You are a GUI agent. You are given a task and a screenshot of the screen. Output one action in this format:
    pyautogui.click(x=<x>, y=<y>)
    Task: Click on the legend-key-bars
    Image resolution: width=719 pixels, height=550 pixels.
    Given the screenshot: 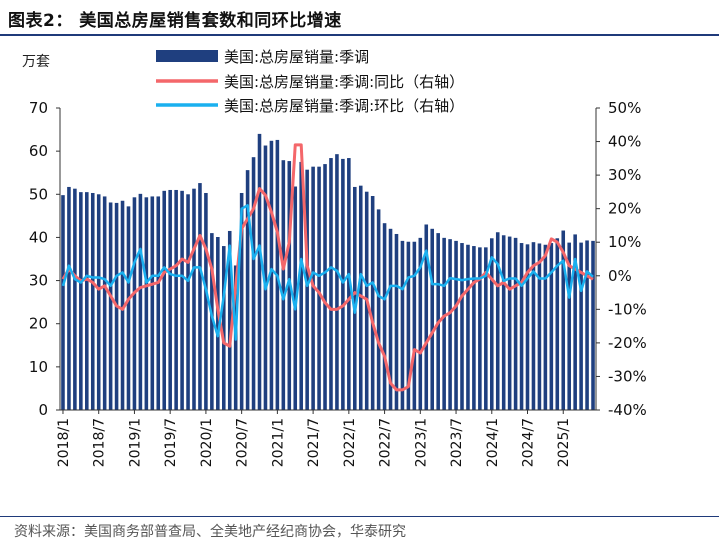 What is the action you would take?
    pyautogui.click(x=187, y=56)
    